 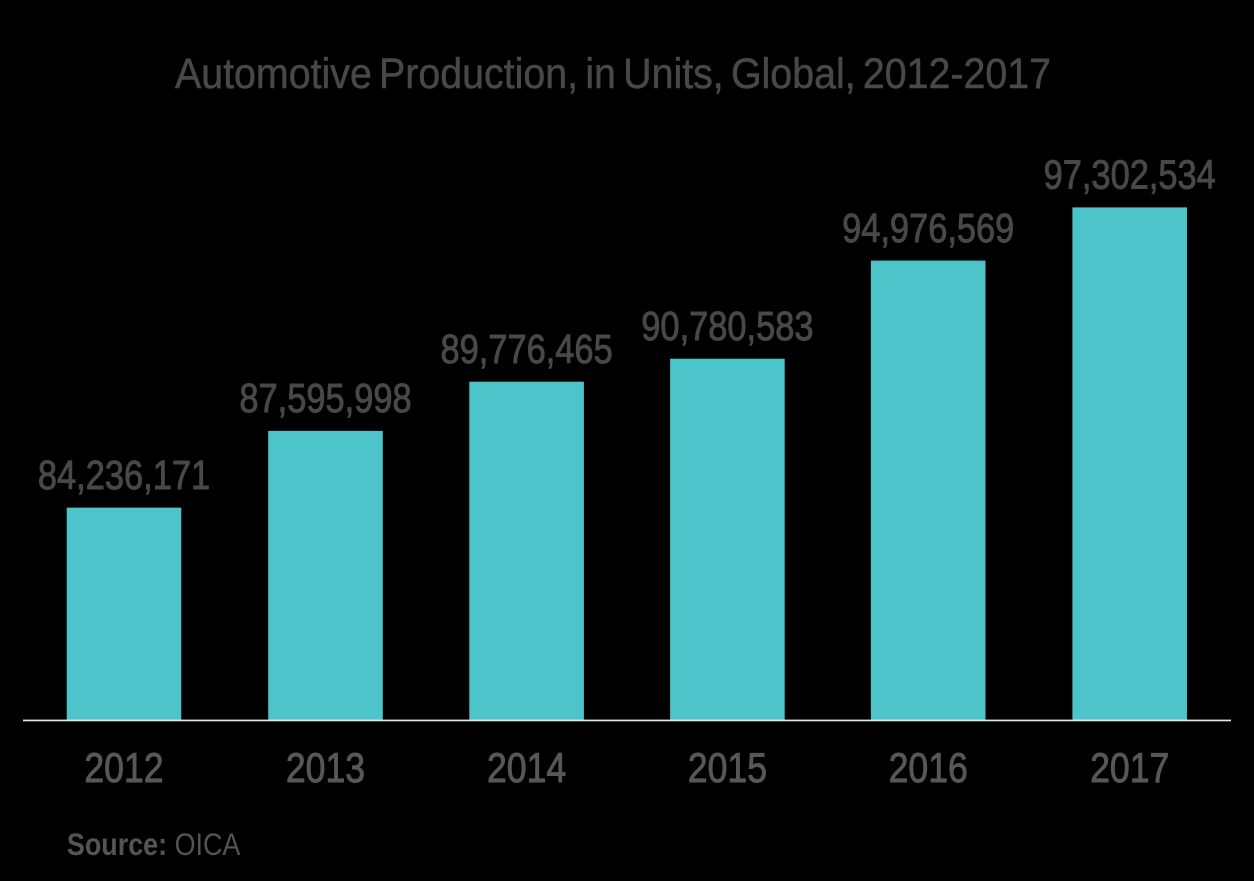 What do you see at coordinates (154, 845) in the screenshot?
I see `svg-text: Source: OICA` at bounding box center [154, 845].